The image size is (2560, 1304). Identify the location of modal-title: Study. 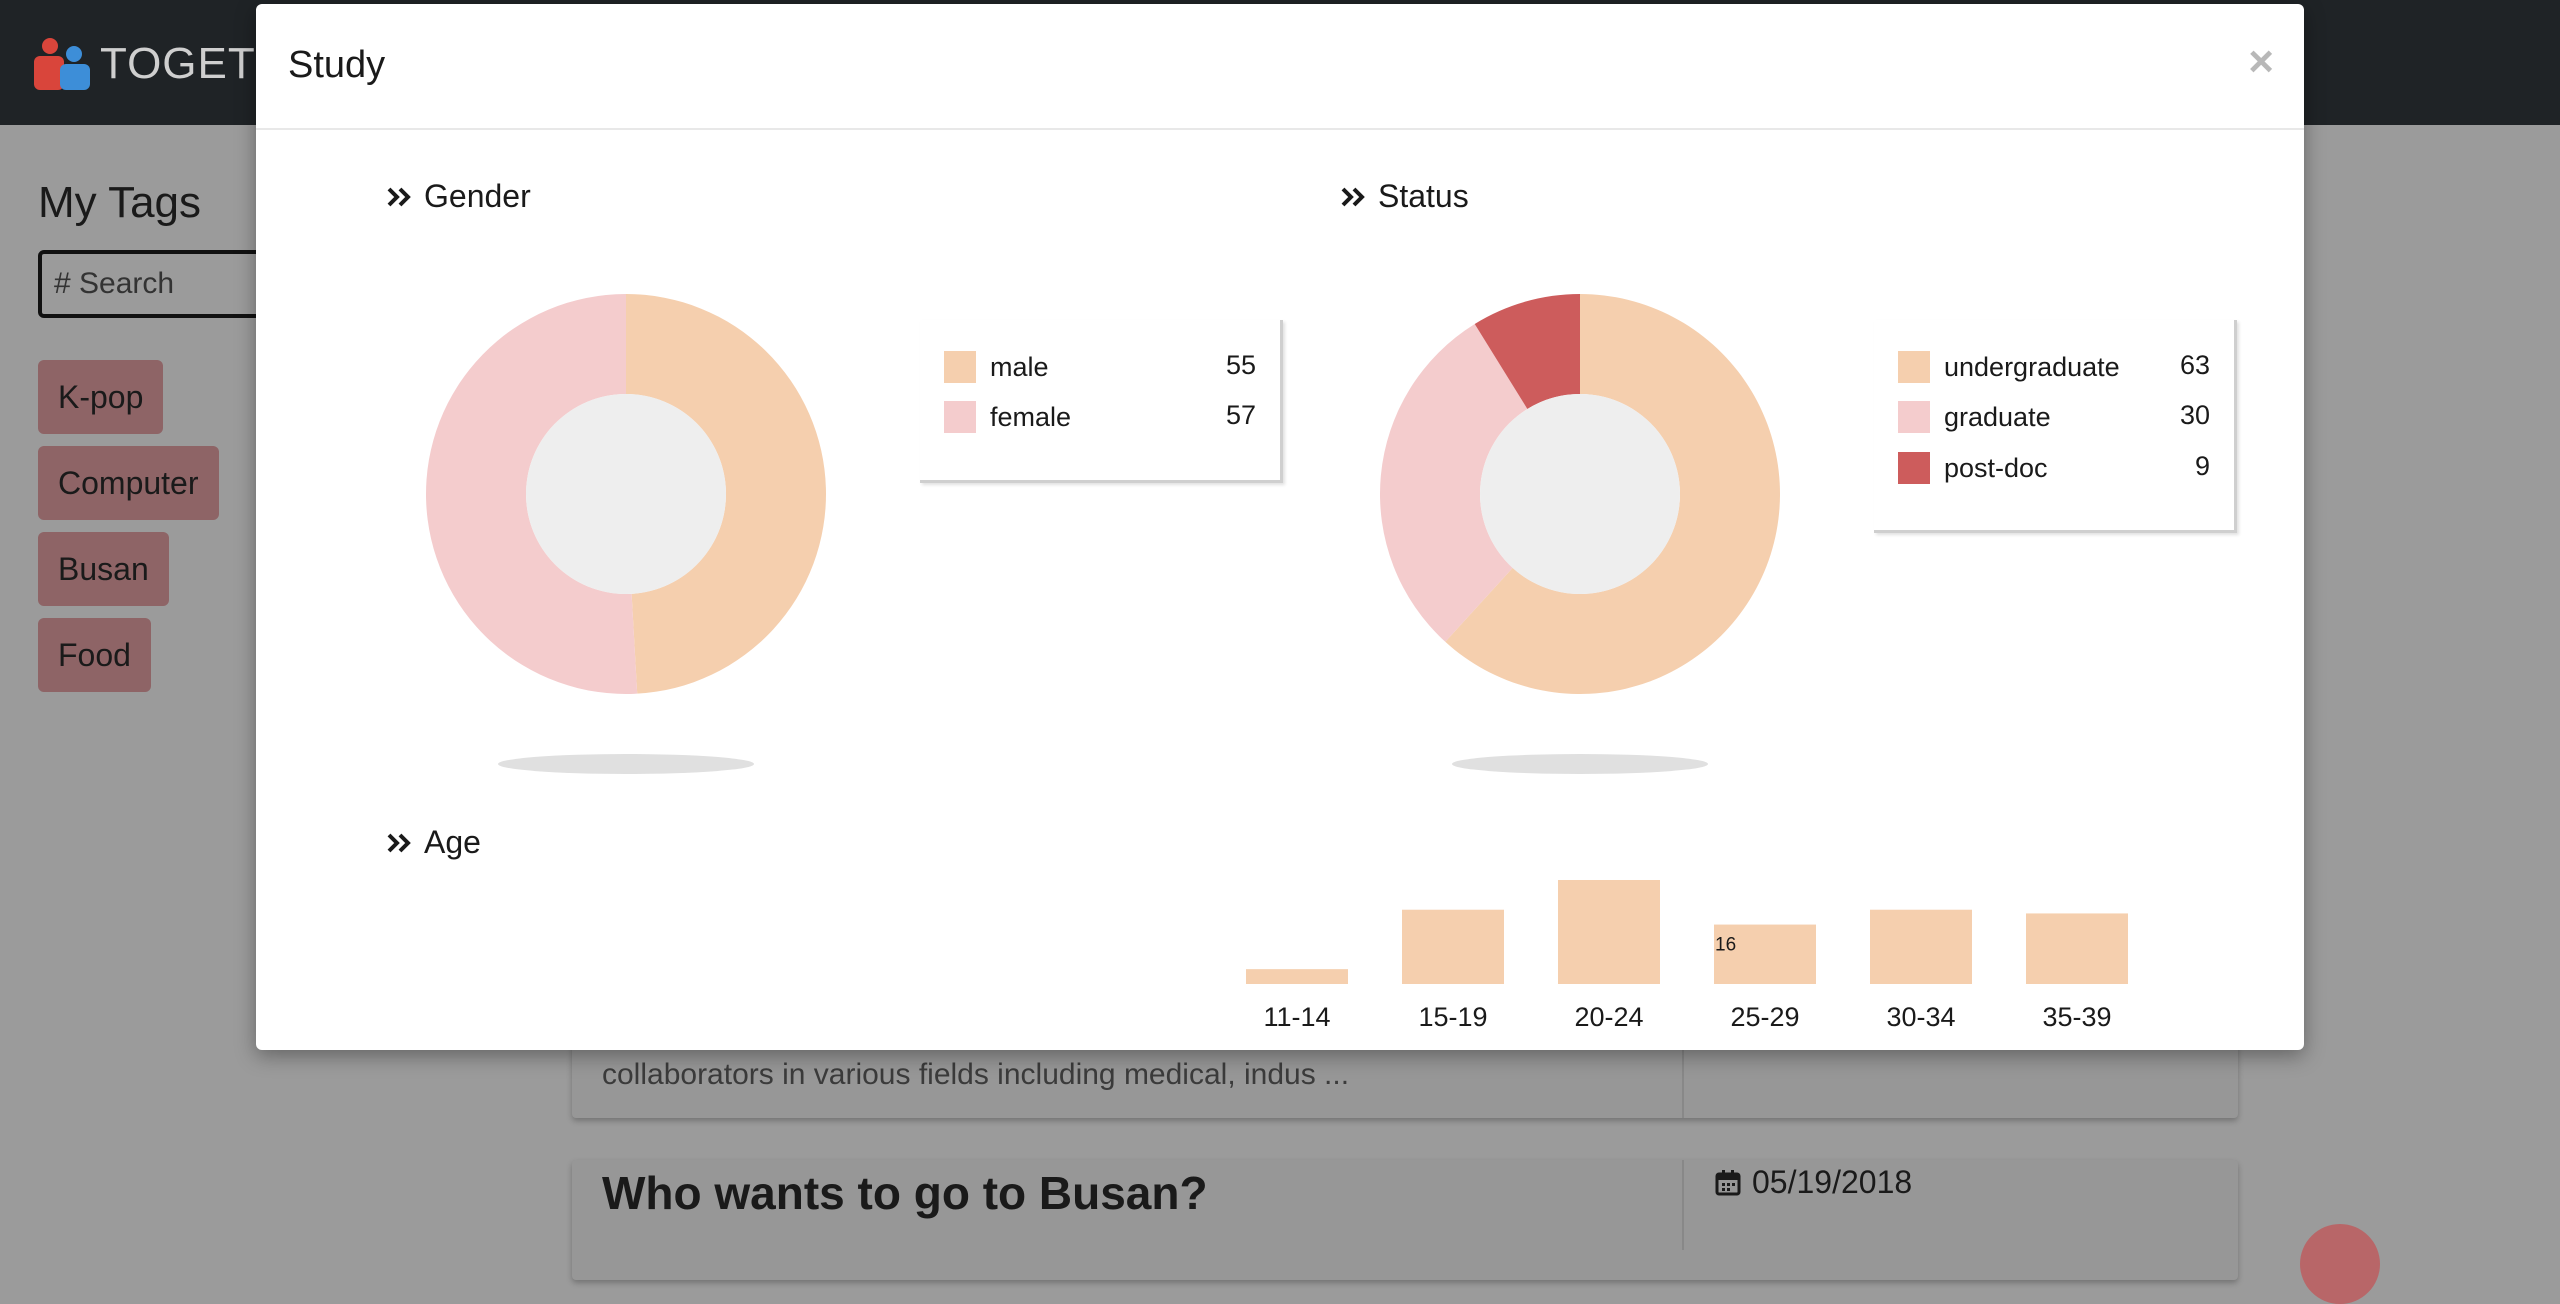
(337, 65).